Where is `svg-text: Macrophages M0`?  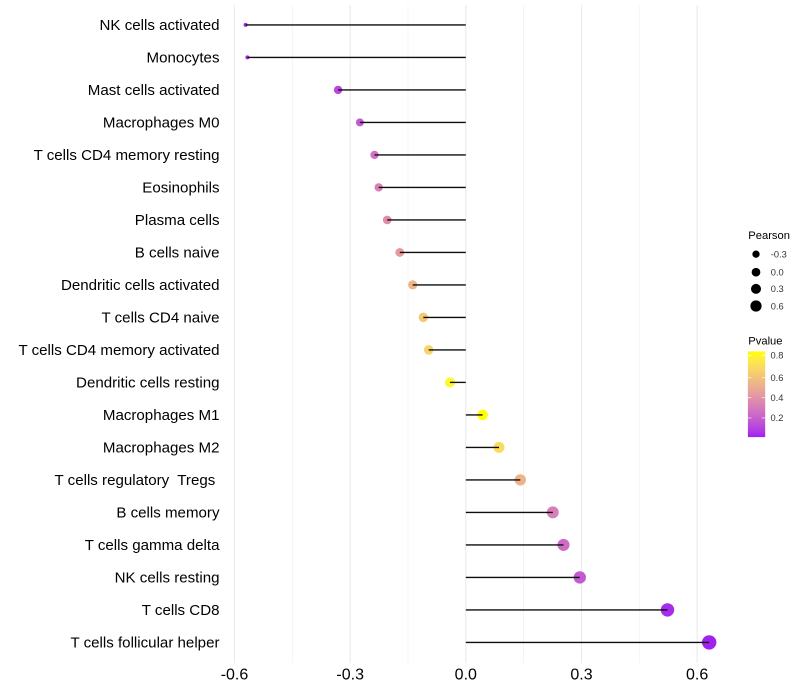 svg-text: Macrophages M0 is located at coordinates (161, 123).